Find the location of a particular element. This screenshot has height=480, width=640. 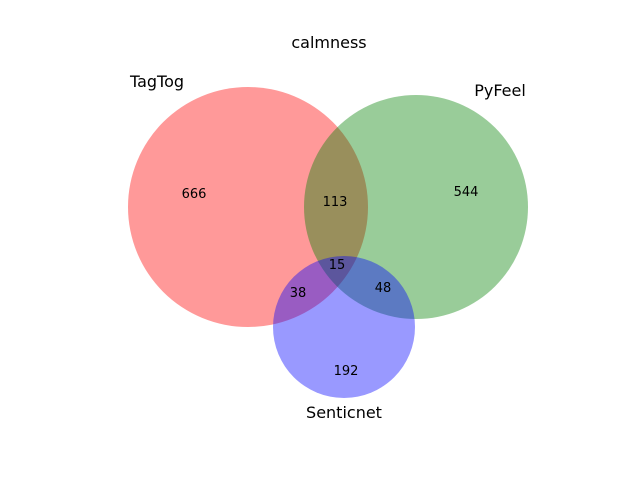

set-label-tagtog: TagTog is located at coordinates (156, 81).